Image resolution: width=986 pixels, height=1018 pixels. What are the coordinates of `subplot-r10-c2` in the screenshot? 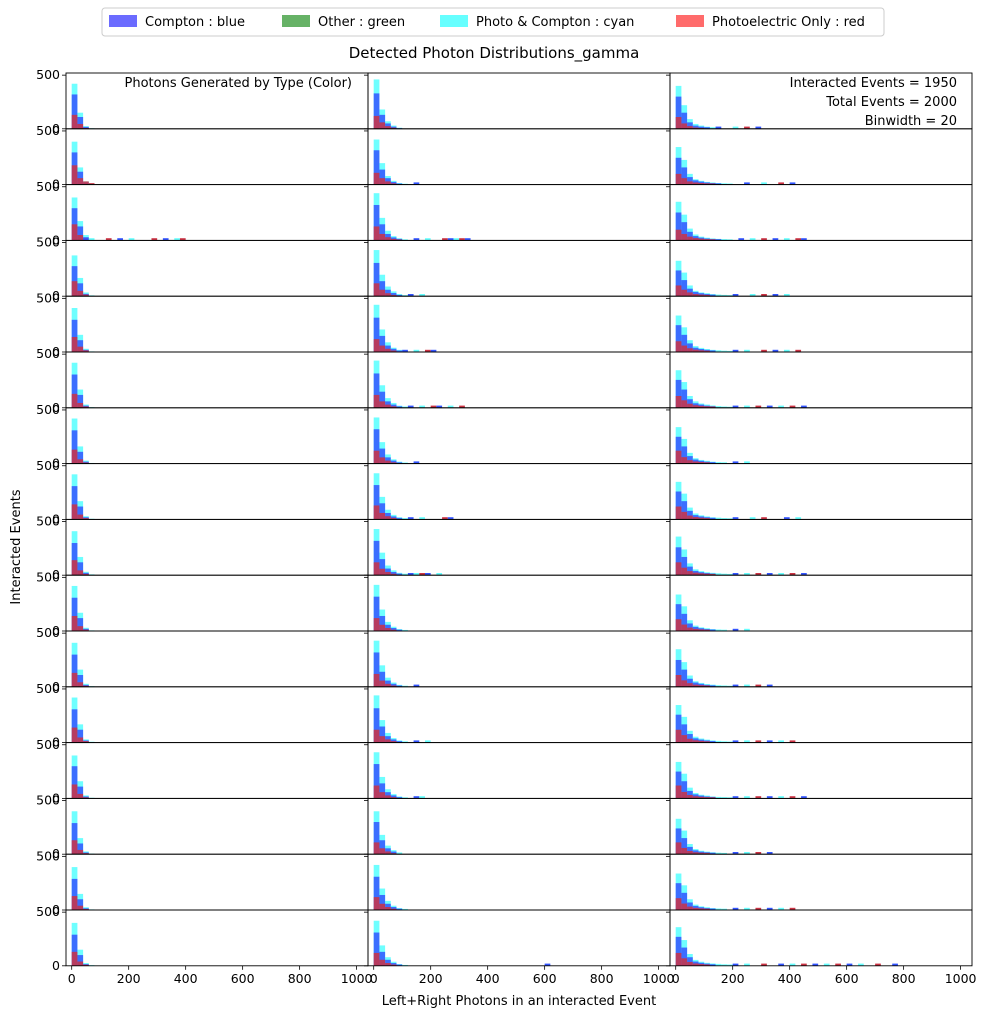 It's located at (819, 659).